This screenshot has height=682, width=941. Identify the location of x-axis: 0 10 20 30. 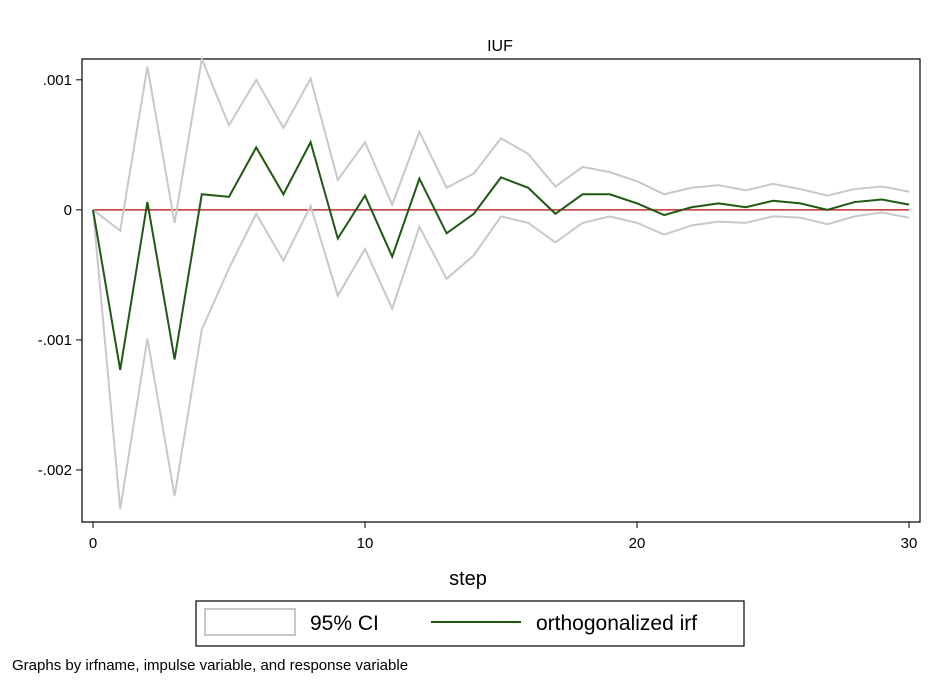
(503, 537).